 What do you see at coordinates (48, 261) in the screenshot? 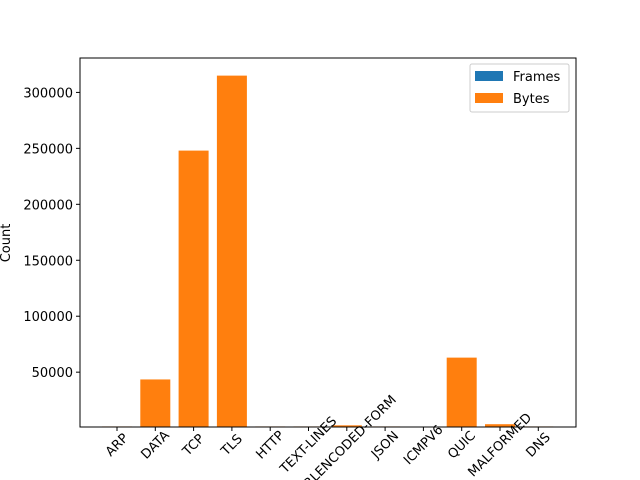
I see `y-tick-label: 150000` at bounding box center [48, 261].